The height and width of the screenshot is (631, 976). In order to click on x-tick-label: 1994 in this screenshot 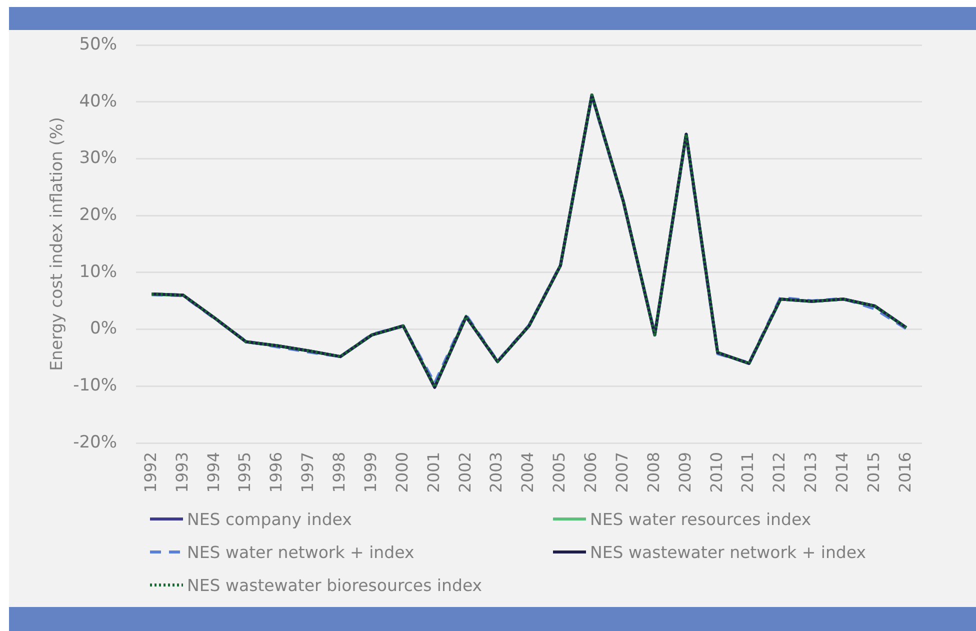, I will do `click(213, 472)`.